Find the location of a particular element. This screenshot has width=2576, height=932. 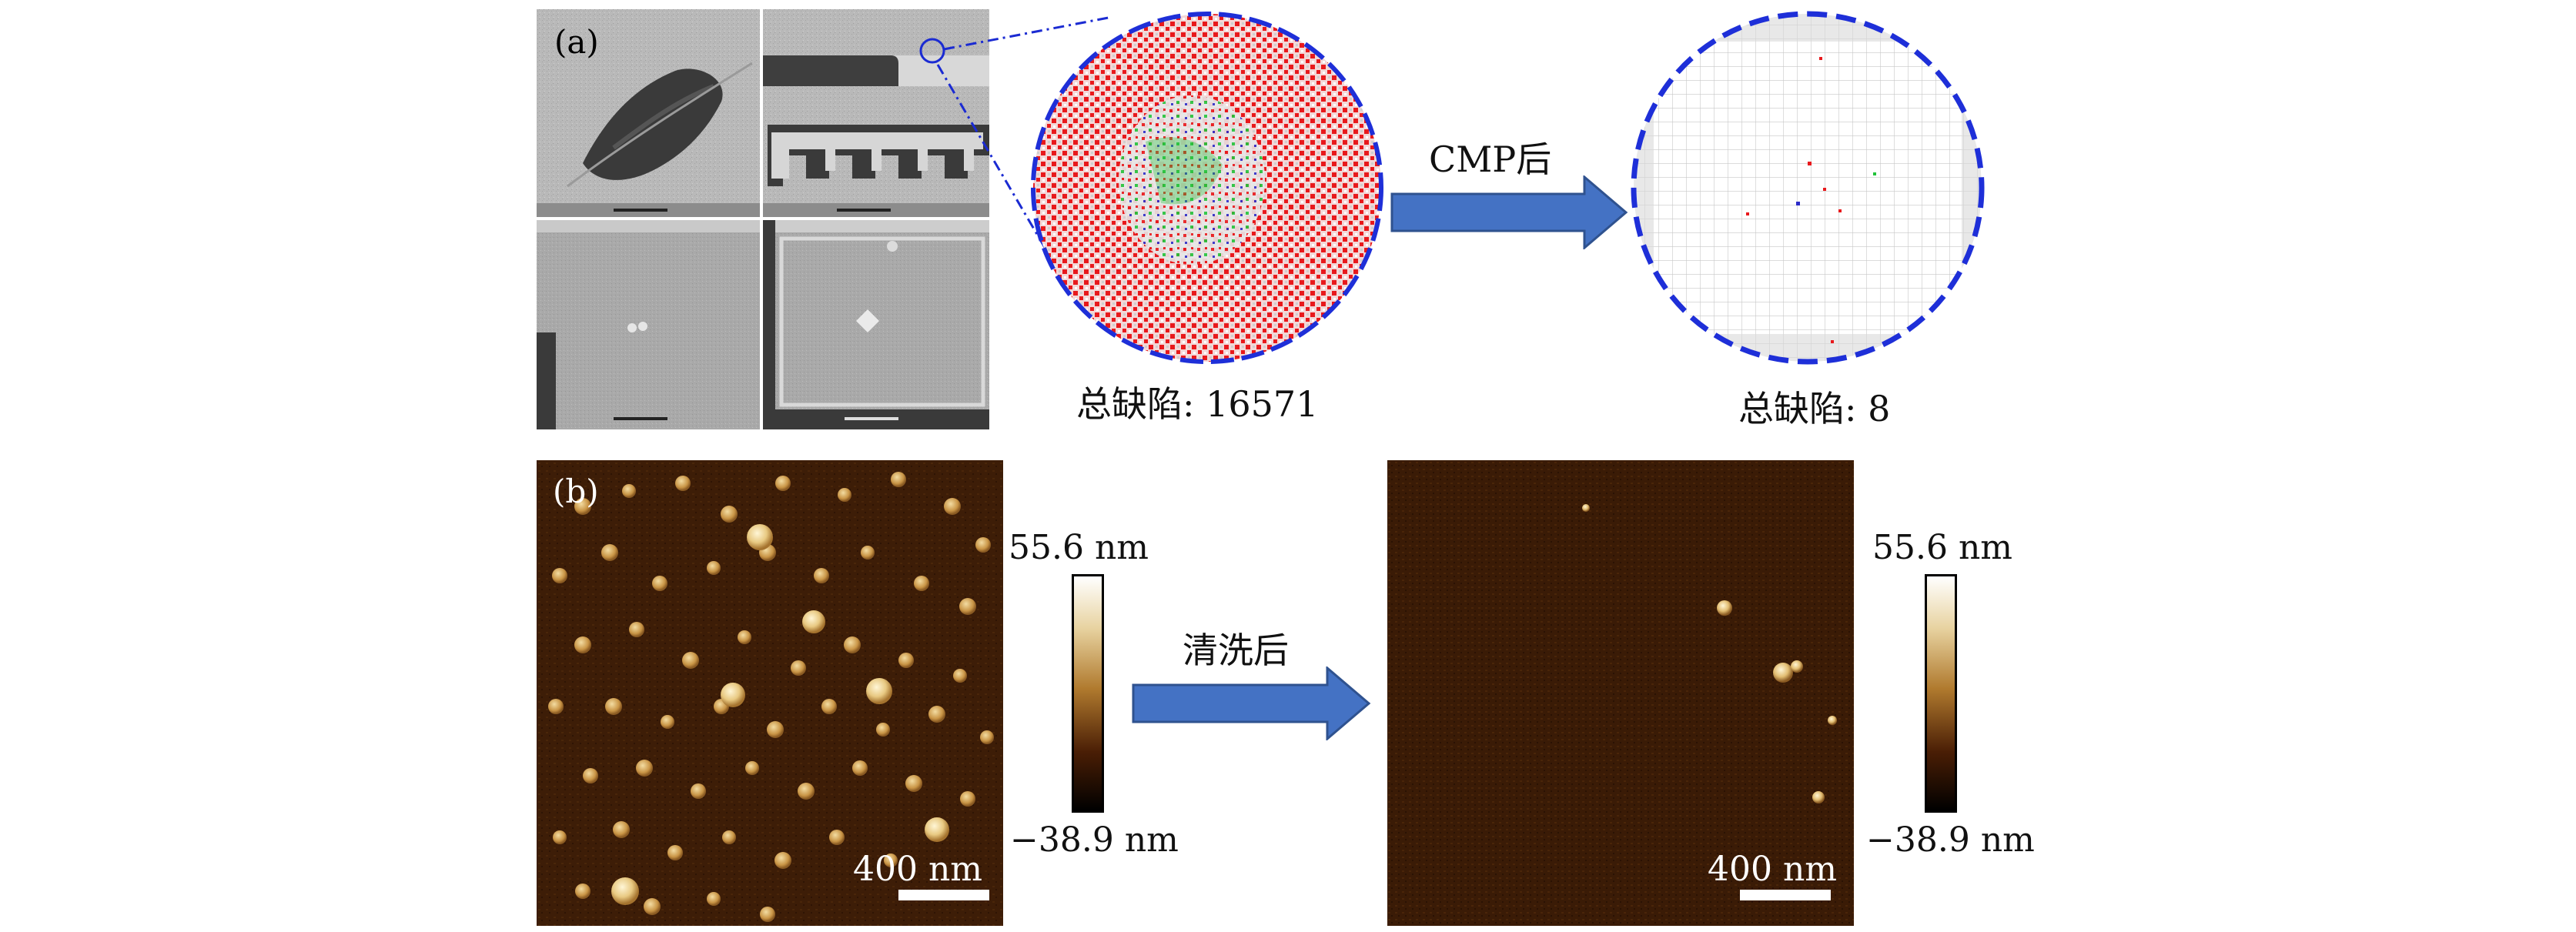

colorbar-after is located at coordinates (1941, 693).